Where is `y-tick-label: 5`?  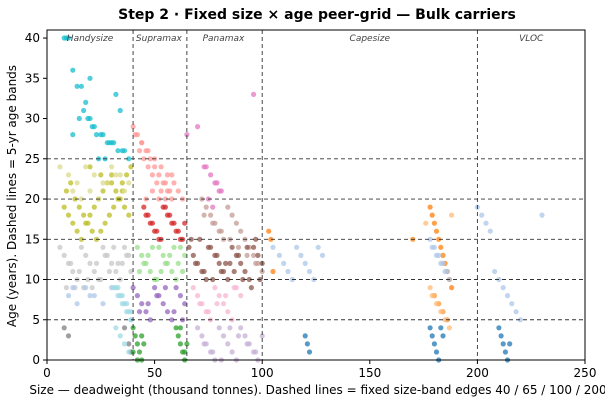 y-tick-label: 5 is located at coordinates (36, 320).